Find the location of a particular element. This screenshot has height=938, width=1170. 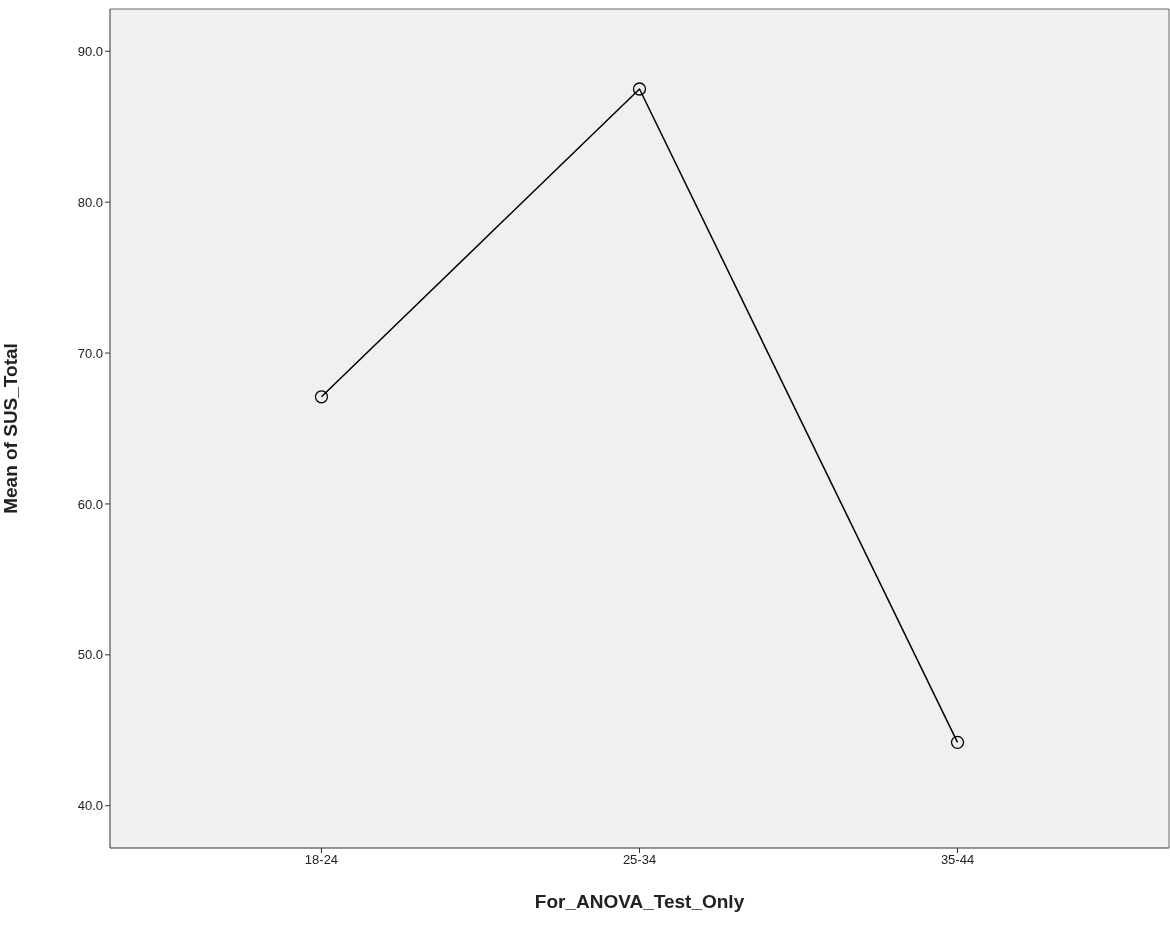

x-tick-label: 18-24 is located at coordinates (321, 860).